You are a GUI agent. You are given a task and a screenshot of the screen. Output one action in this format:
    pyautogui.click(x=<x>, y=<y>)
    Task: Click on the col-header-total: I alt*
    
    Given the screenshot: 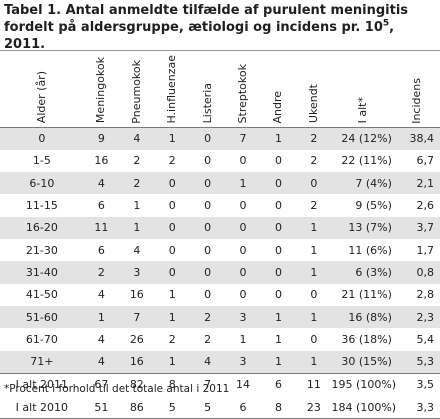 What is the action you would take?
    pyautogui.click(x=363, y=90)
    